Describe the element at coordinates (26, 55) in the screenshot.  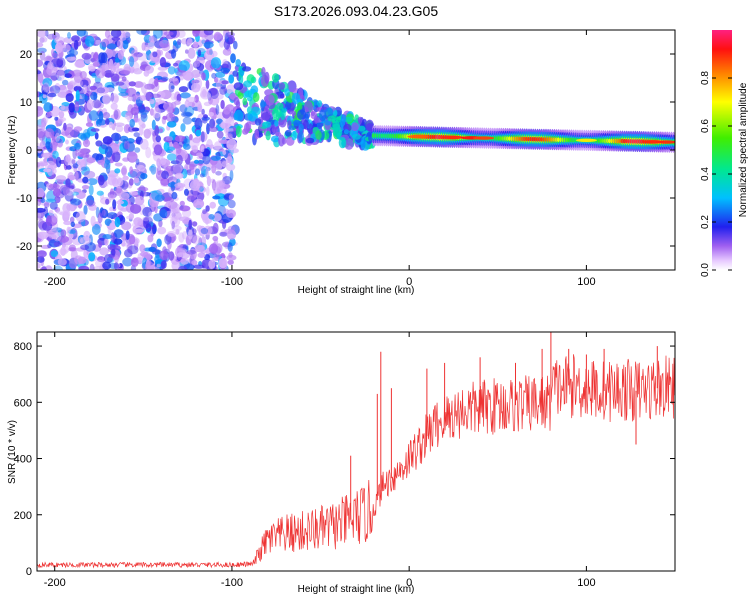
I see `y-tick-label: 20` at that location.